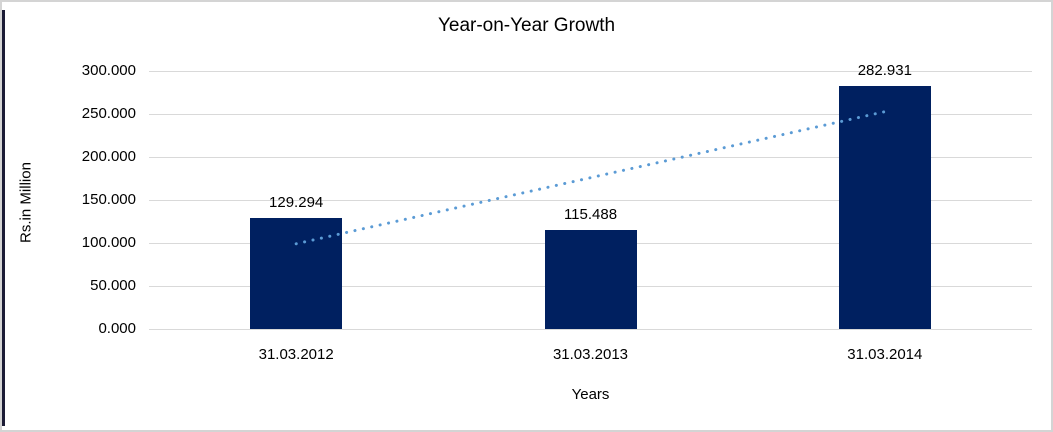 The width and height of the screenshot is (1053, 432). I want to click on category-label: 31.03.2013, so click(590, 354).